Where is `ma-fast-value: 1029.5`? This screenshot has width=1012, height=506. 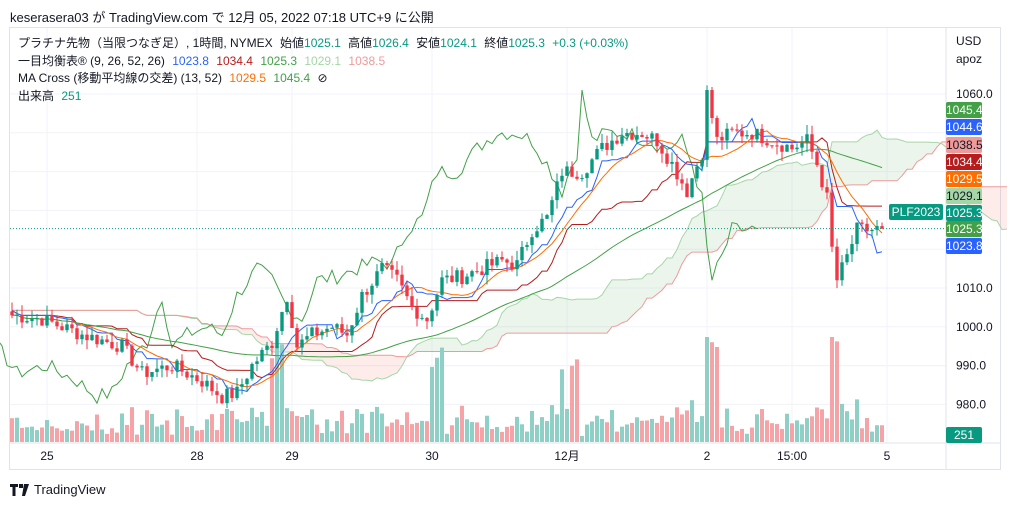 ma-fast-value: 1029.5 is located at coordinates (248, 78).